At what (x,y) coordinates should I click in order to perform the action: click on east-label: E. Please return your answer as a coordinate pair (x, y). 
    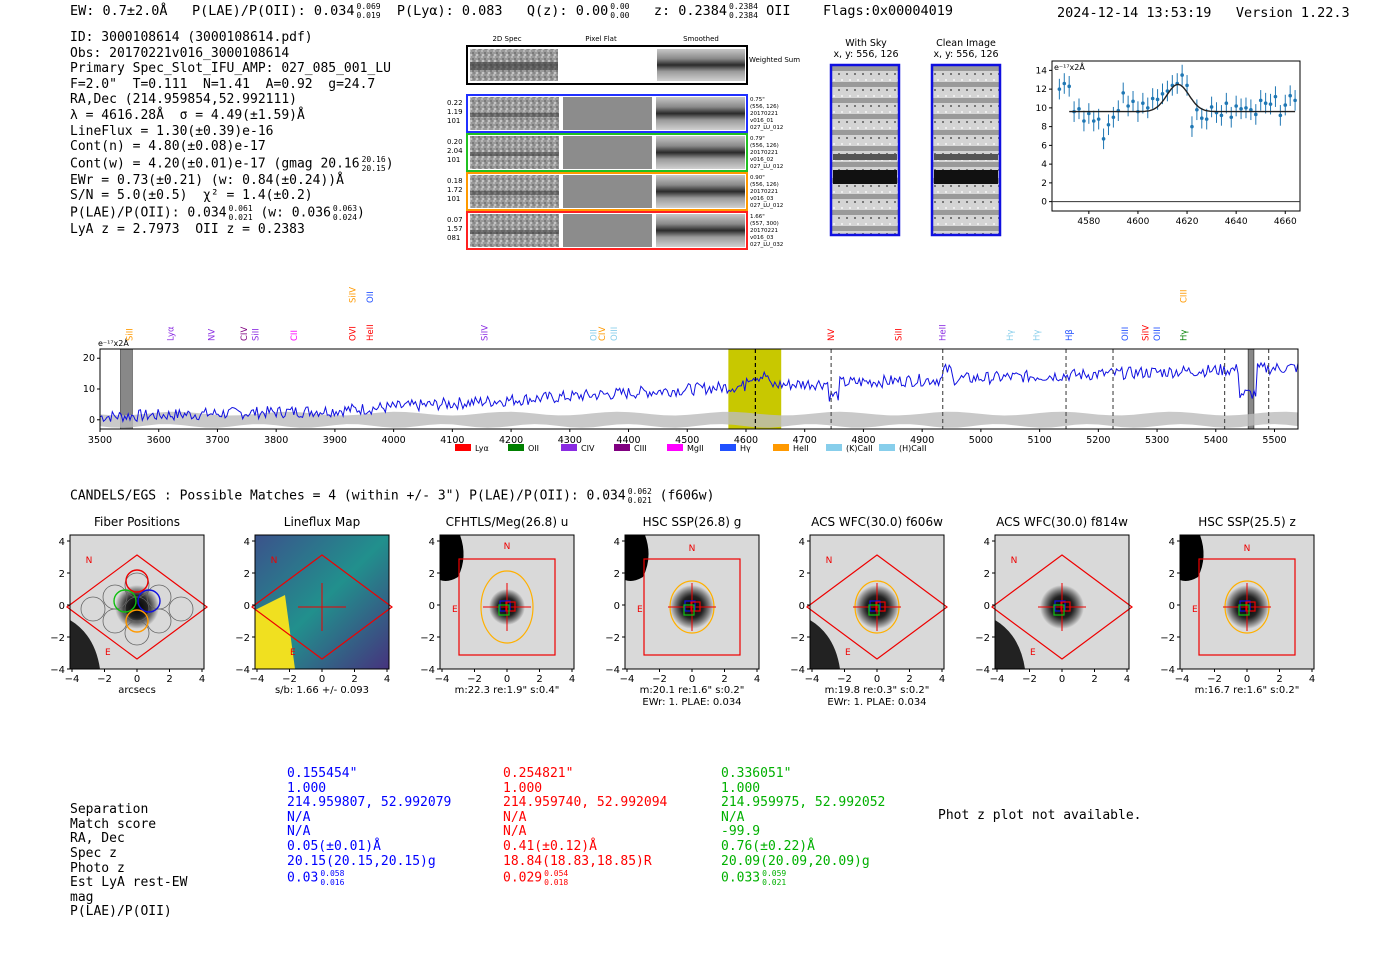
    Looking at the image, I should click on (1195, 610).